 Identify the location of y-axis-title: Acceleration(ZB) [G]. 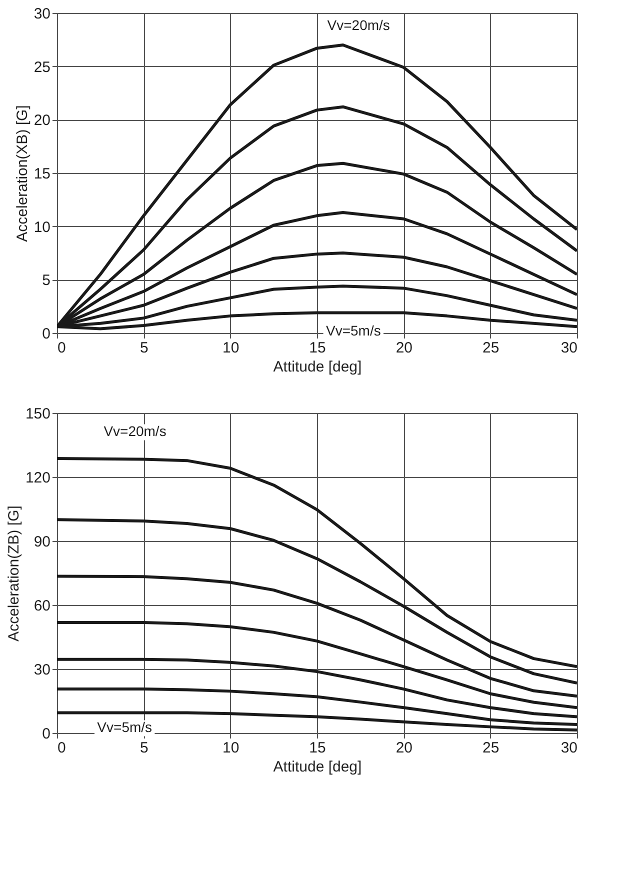
(13, 574).